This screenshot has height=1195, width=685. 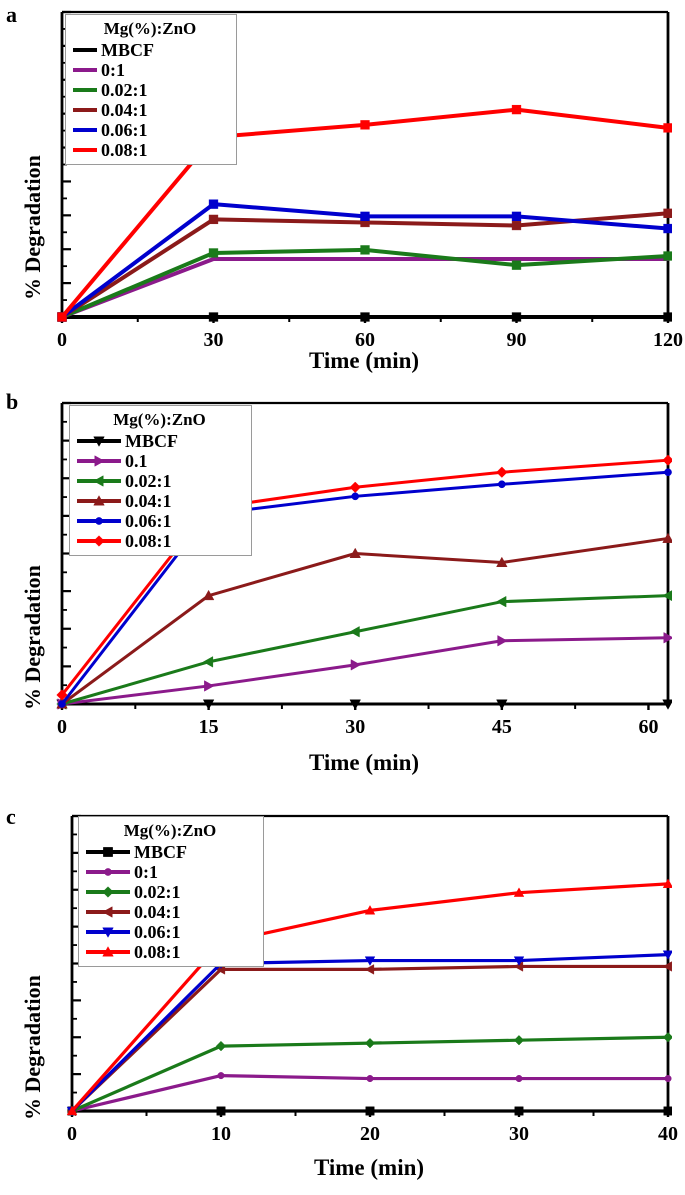 What do you see at coordinates (516, 340) in the screenshot?
I see `x-tick-label: 90` at bounding box center [516, 340].